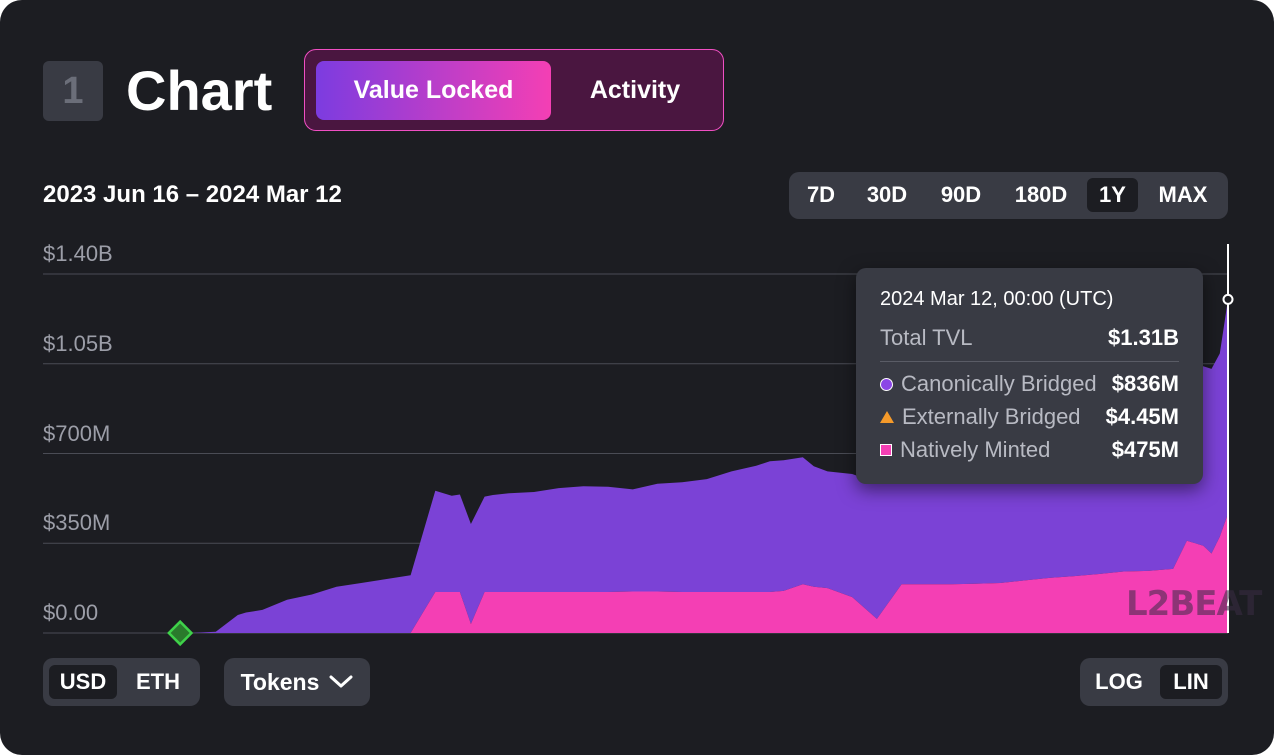  What do you see at coordinates (997, 299) in the screenshot?
I see `tooltip-date: 2024 Mar 12, 00:00 (UTC)` at bounding box center [997, 299].